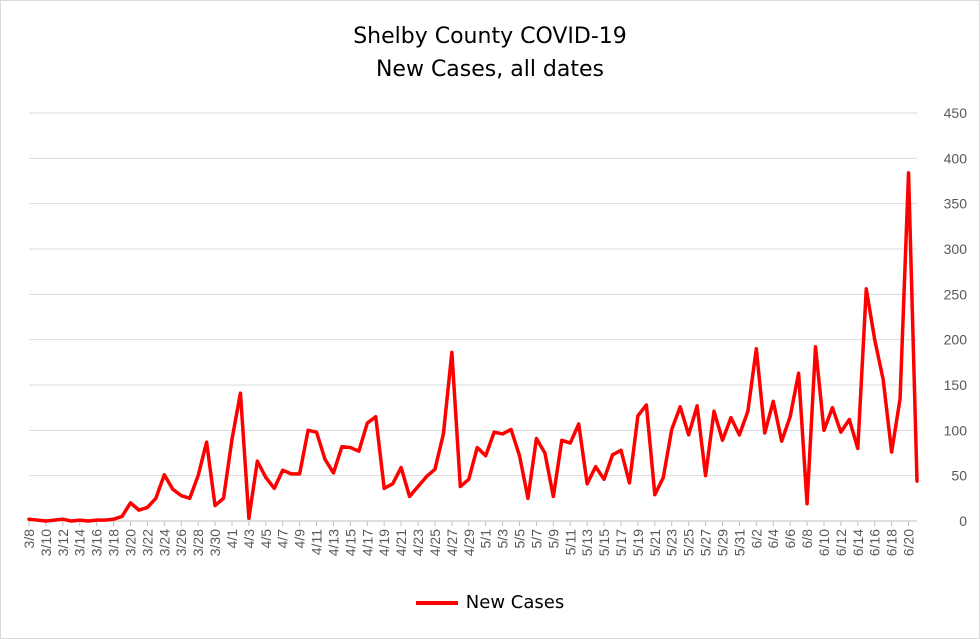 The height and width of the screenshot is (639, 980). Describe the element at coordinates (249, 539) in the screenshot. I see `x-tick-label-13: 4/3` at that location.